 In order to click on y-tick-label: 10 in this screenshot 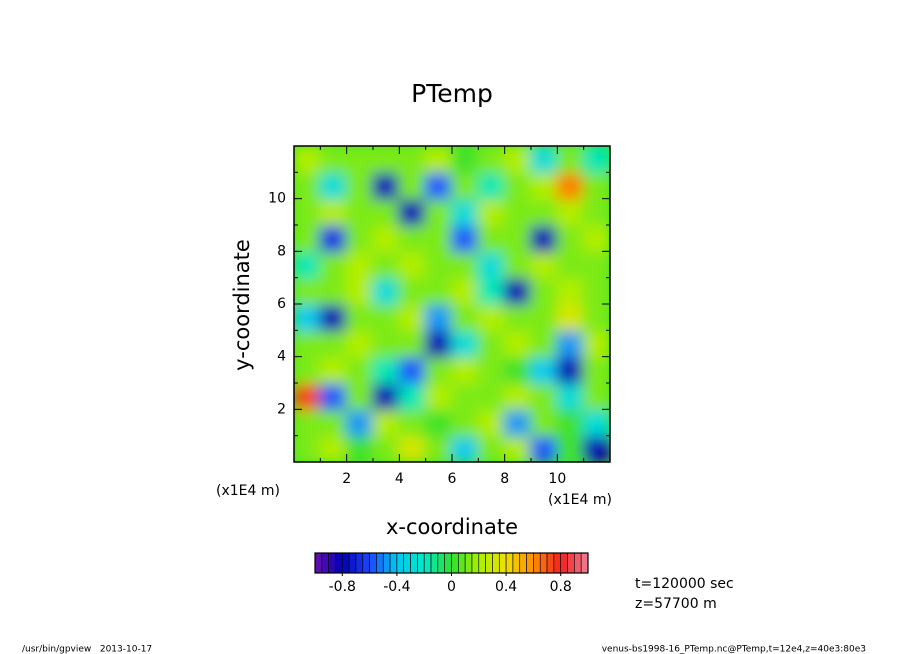, I will do `click(277, 199)`.